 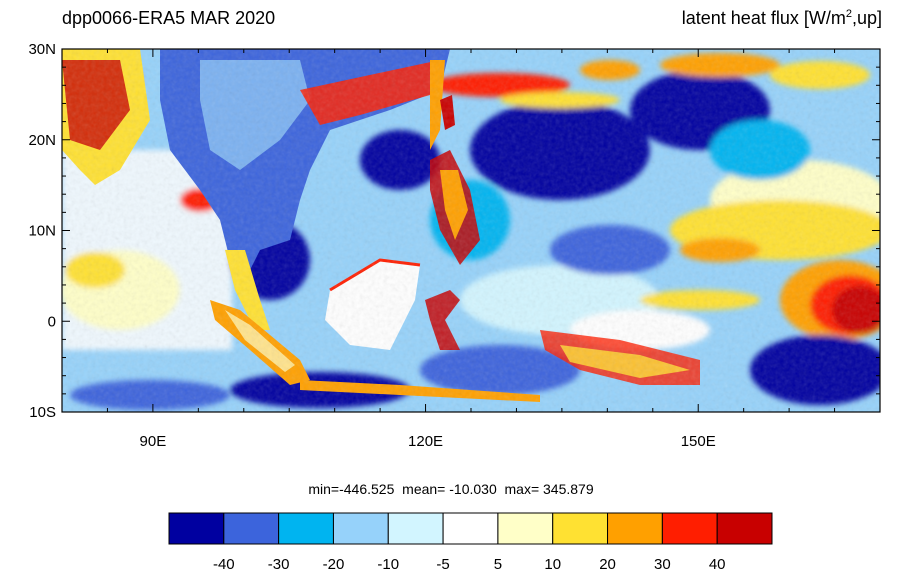 What do you see at coordinates (698, 441) in the screenshot?
I see `lon-tick-label: 150E` at bounding box center [698, 441].